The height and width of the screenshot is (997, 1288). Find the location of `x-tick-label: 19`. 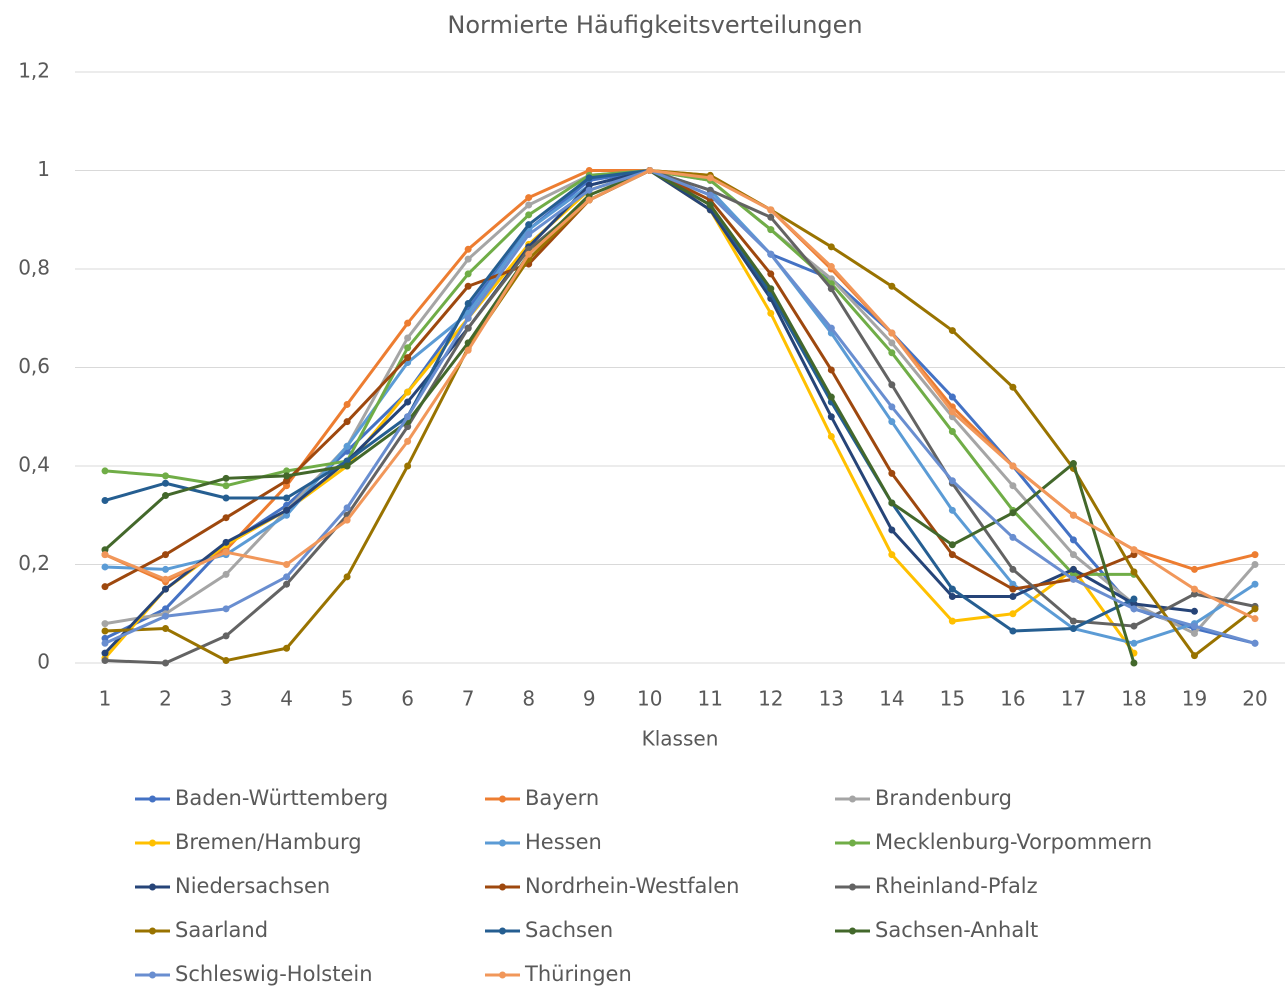

x-tick-label: 19 is located at coordinates (1194, 699).